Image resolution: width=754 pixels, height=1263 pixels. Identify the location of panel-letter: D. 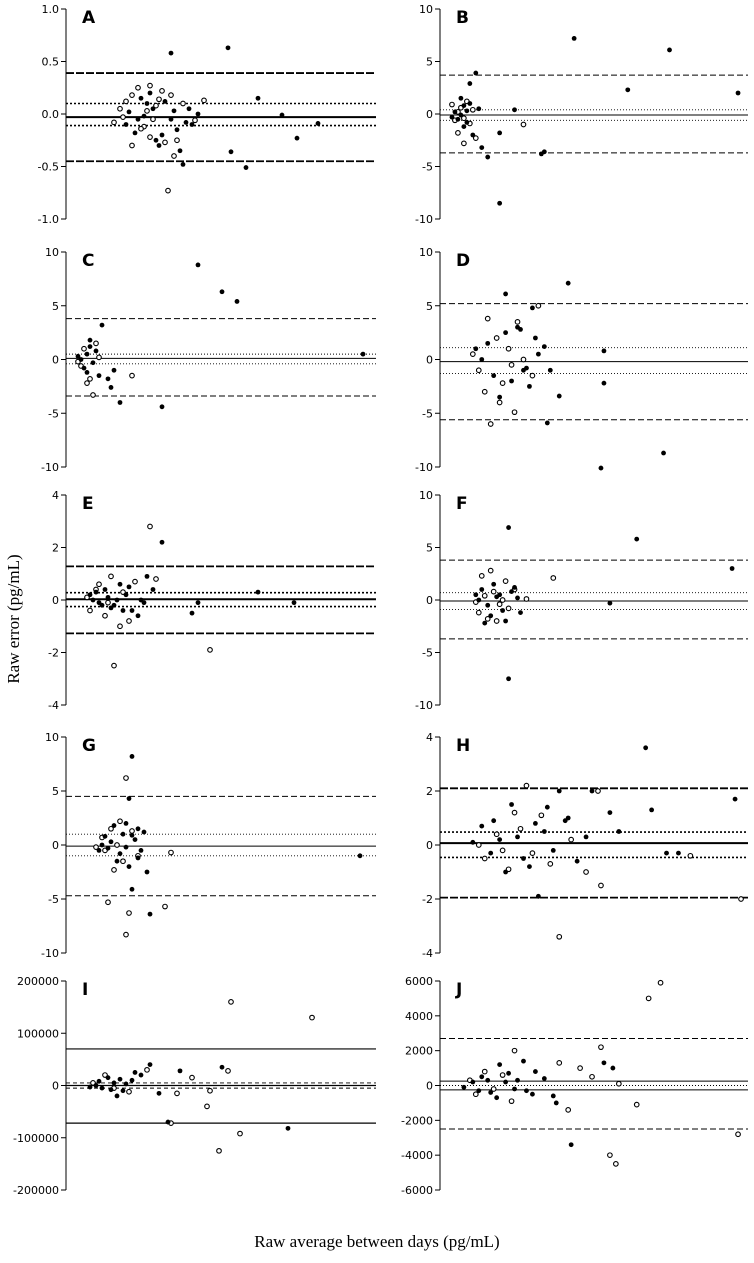
(463, 261).